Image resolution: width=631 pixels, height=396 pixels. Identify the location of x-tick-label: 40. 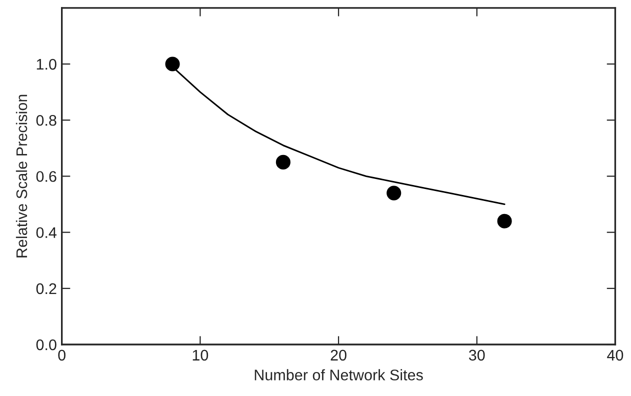
(615, 355).